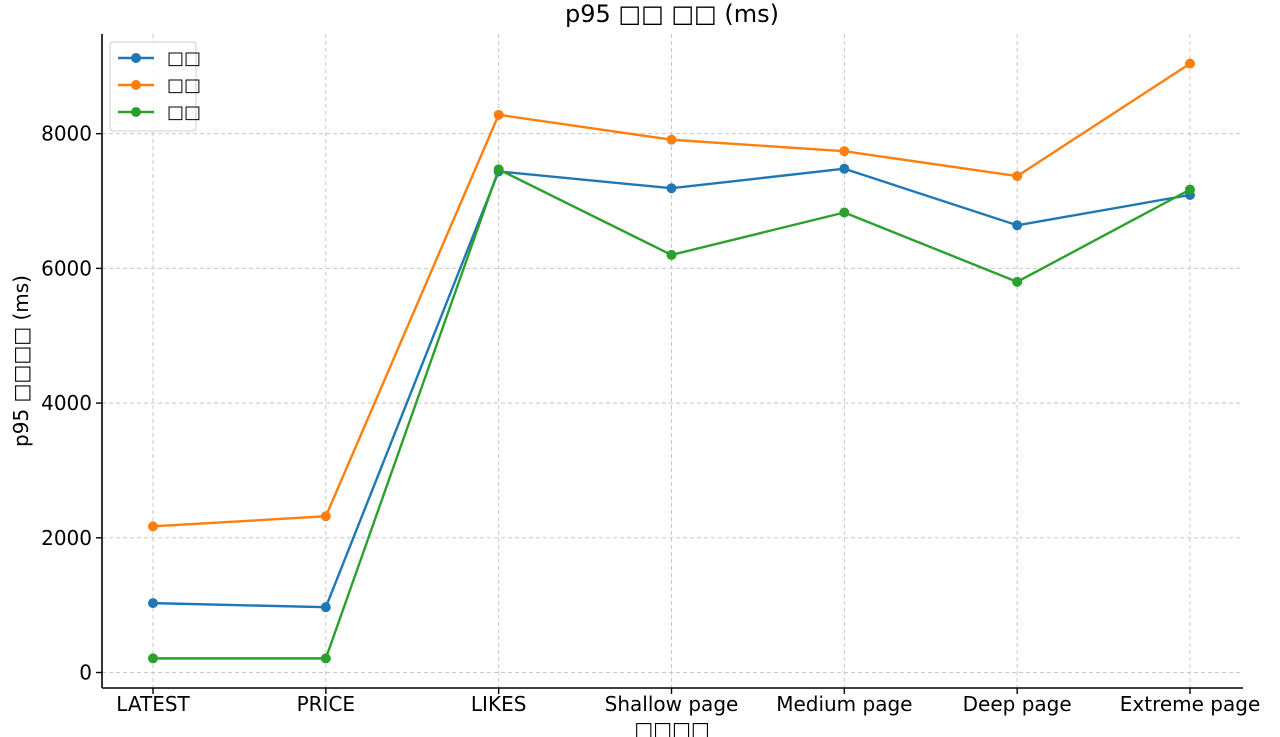 Image resolution: width=1280 pixels, height=737 pixels. What do you see at coordinates (66, 538) in the screenshot?
I see `y-tick-label: 2000` at bounding box center [66, 538].